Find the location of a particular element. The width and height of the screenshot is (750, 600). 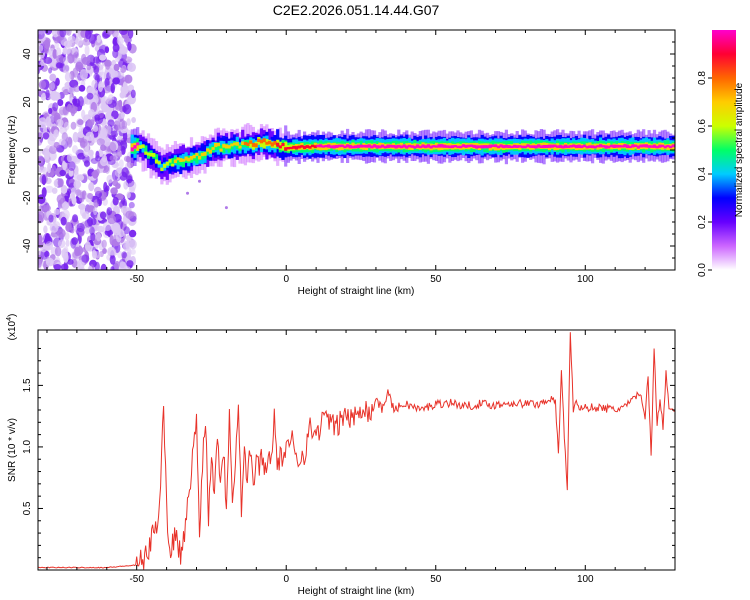

snr-y-tick-label: 0.5 is located at coordinates (27, 508).